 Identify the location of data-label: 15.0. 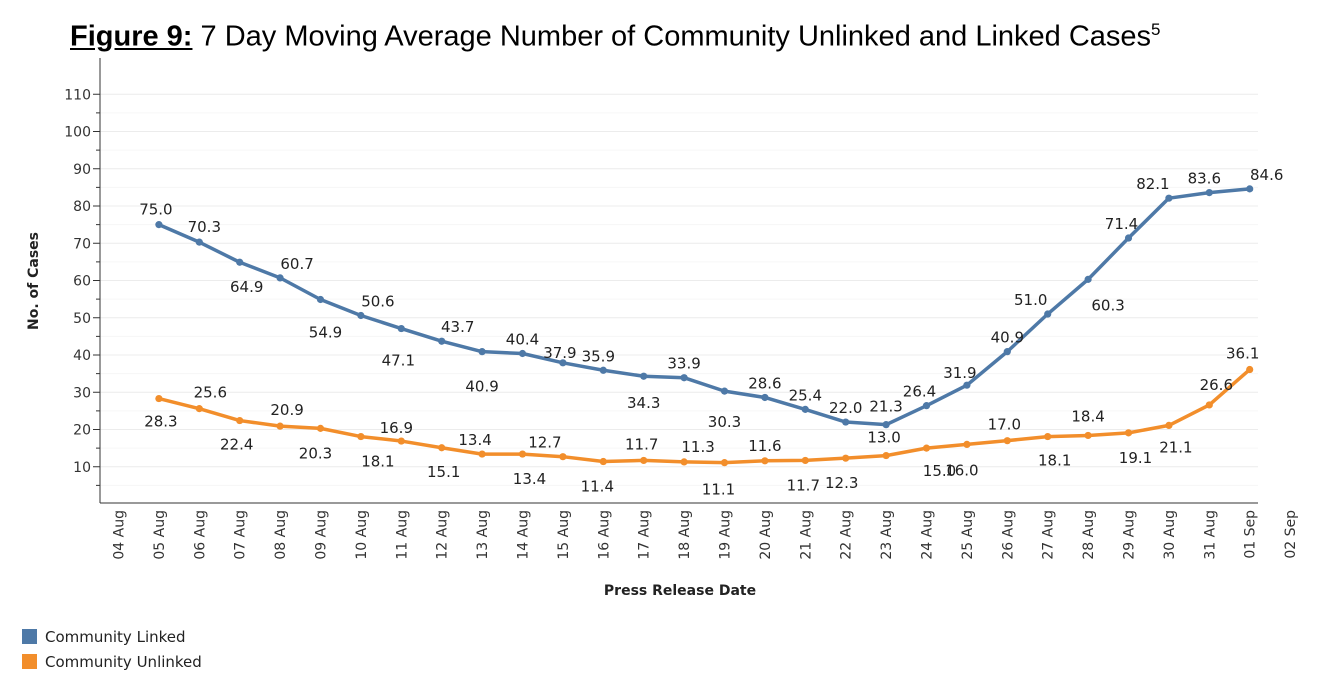
(939, 471).